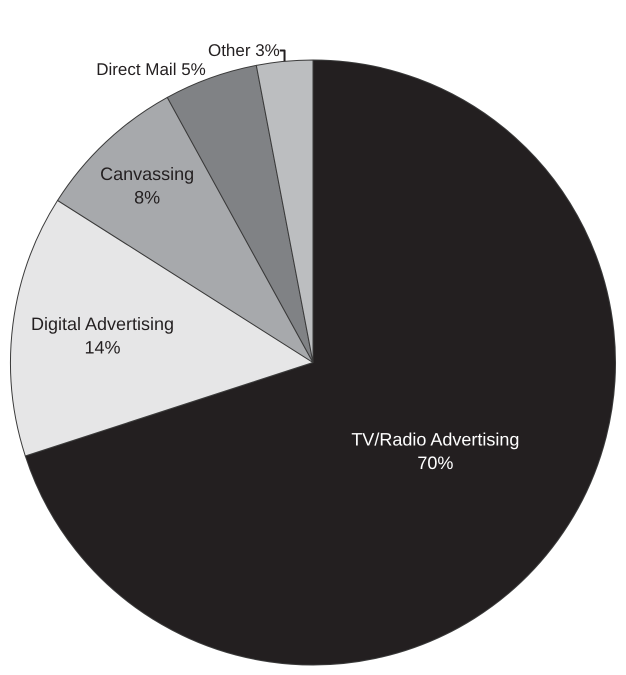 The height and width of the screenshot is (675, 626). What do you see at coordinates (102, 348) in the screenshot?
I see `data-label: 14%` at bounding box center [102, 348].